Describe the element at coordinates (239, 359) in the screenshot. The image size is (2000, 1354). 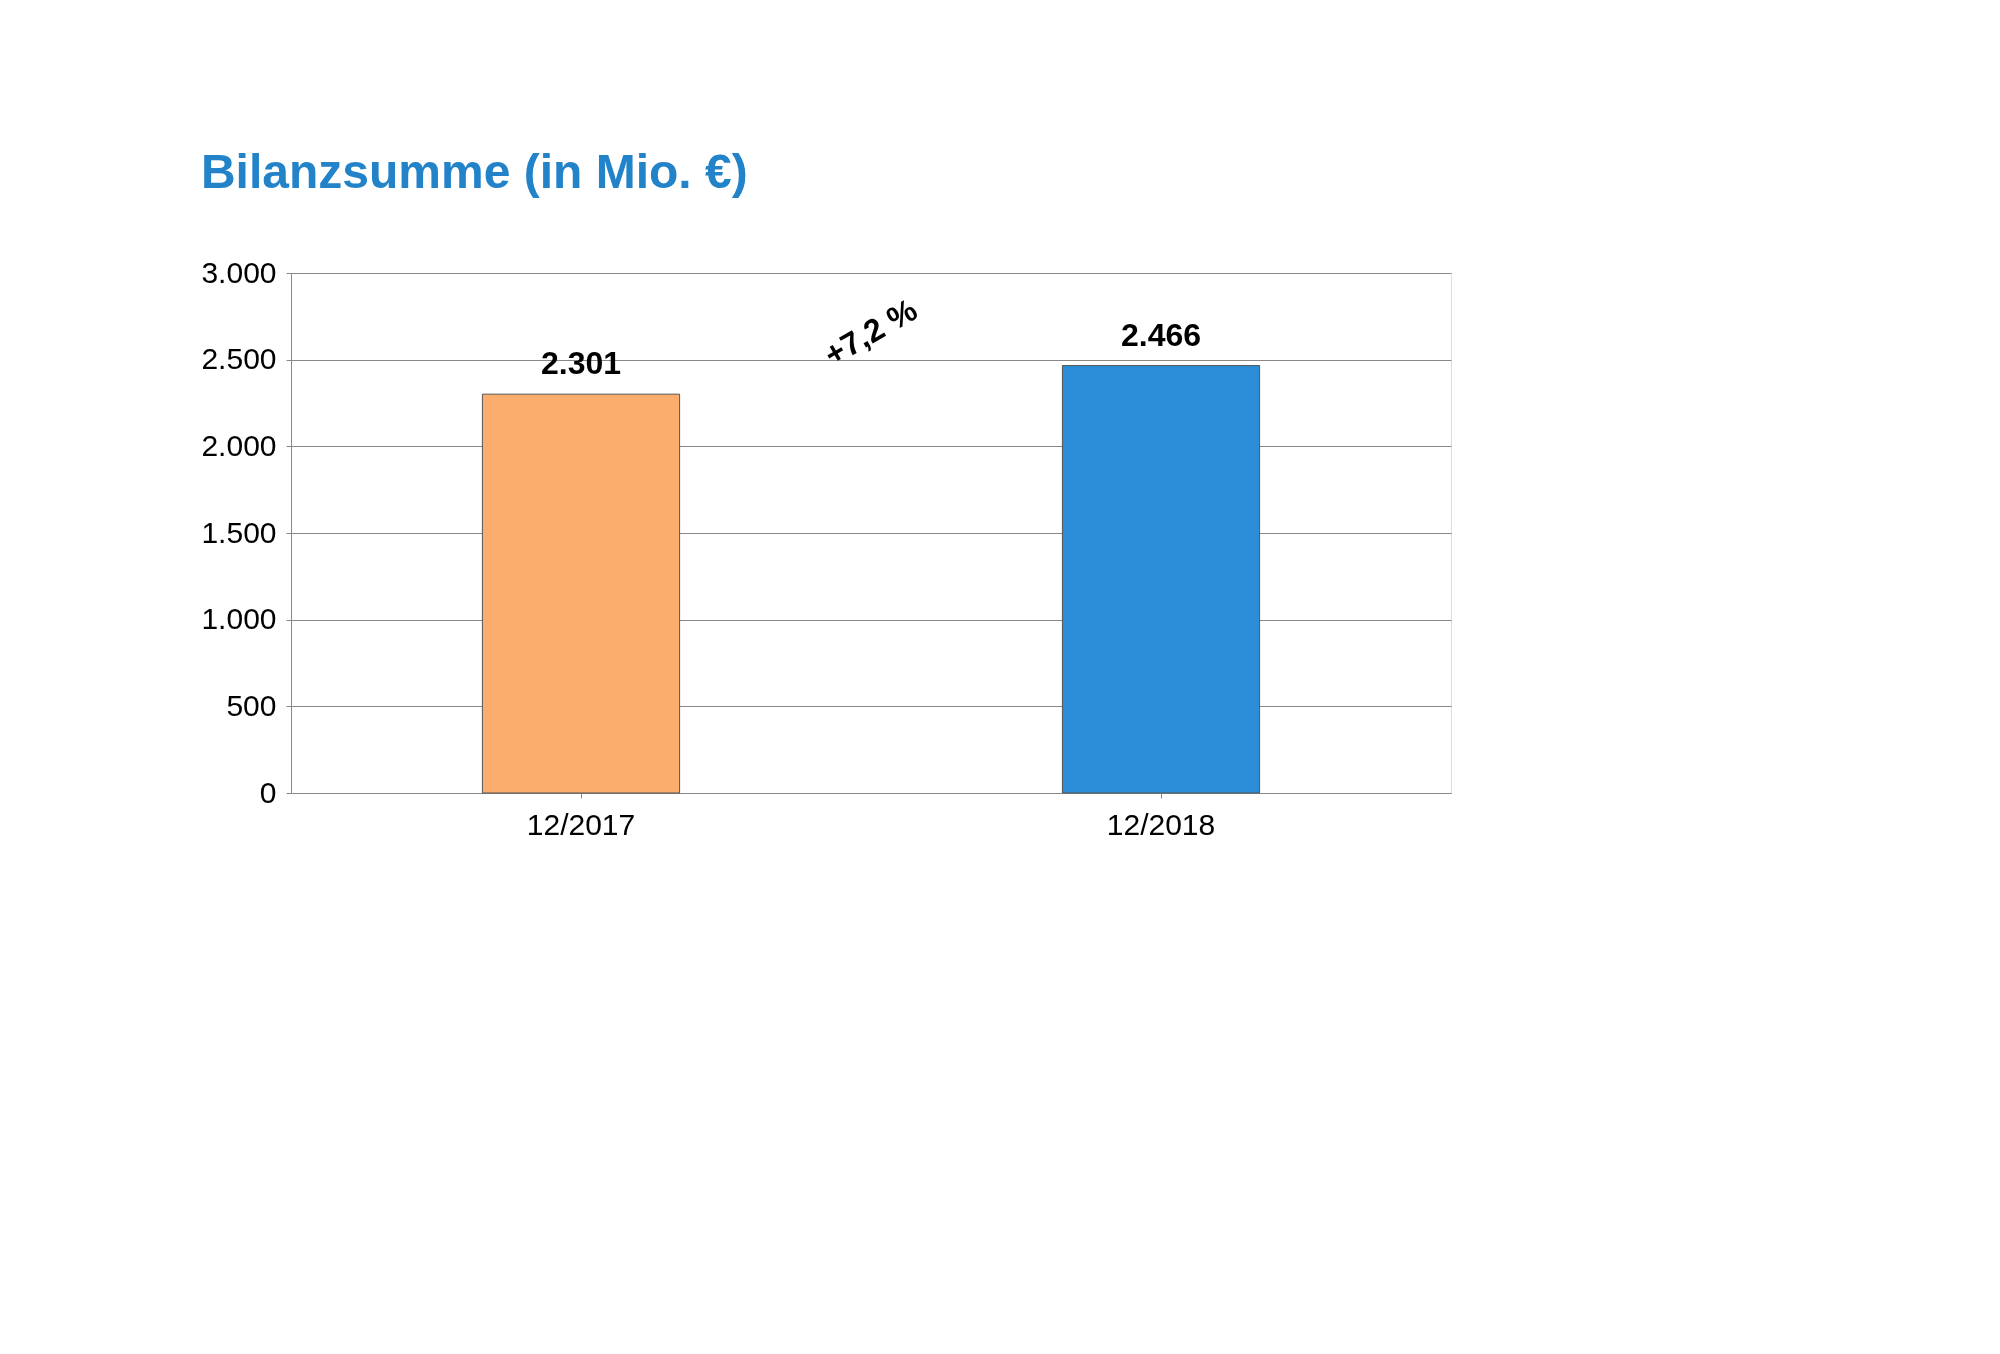
I see `y-tick-label: 2.500` at that location.